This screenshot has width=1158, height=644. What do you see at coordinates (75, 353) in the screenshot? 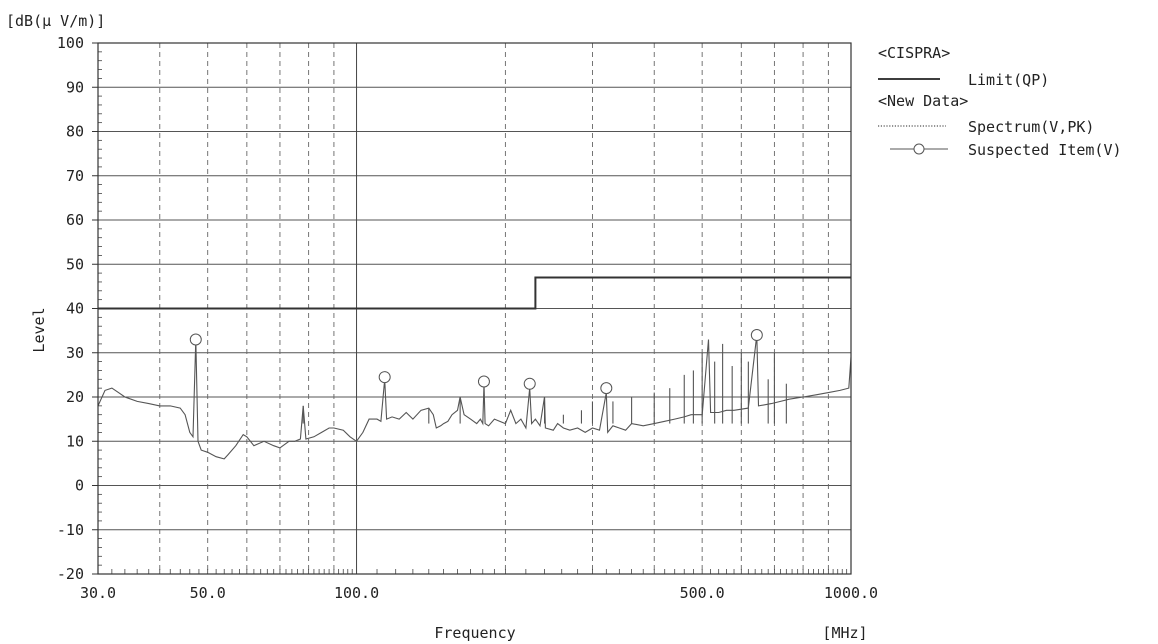
I see `y-tick-label: 30` at bounding box center [75, 353].